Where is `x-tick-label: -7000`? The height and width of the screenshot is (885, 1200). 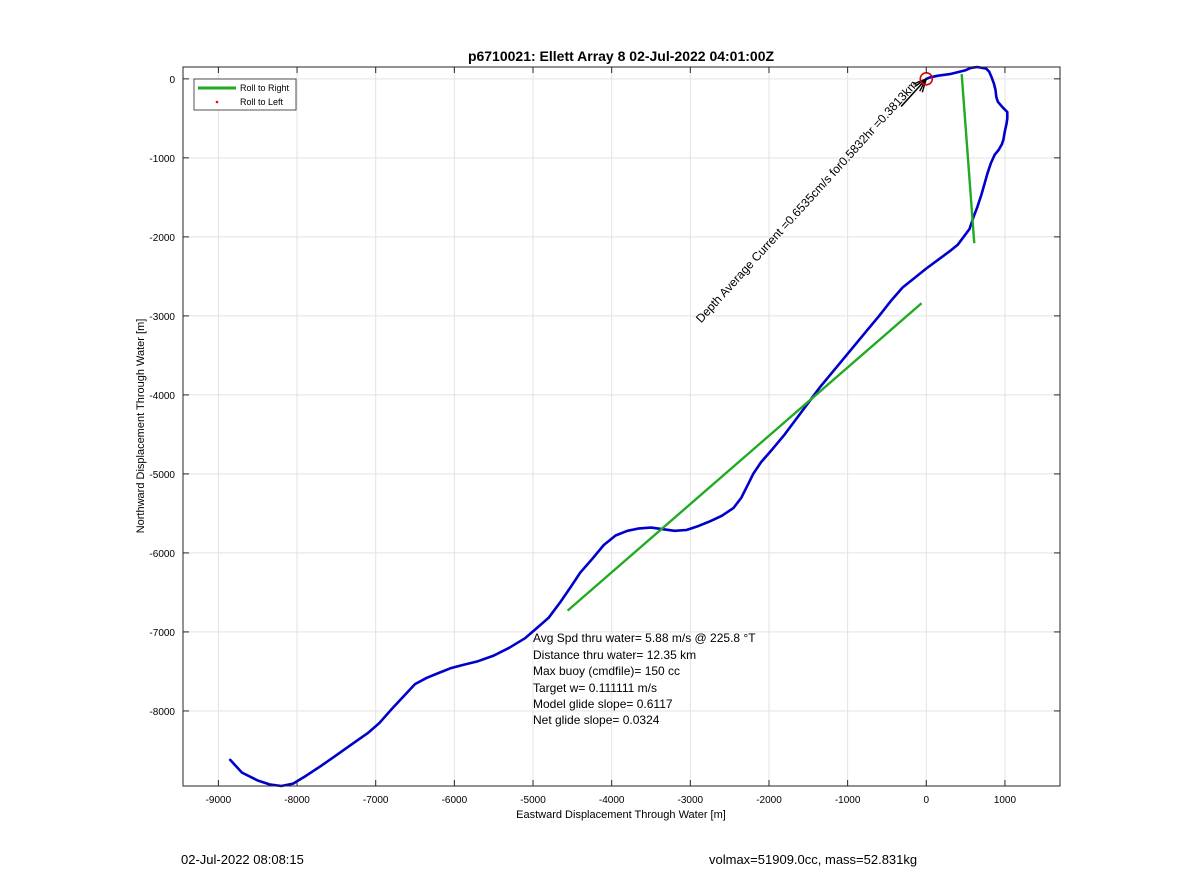 x-tick-label: -7000 is located at coordinates (376, 800).